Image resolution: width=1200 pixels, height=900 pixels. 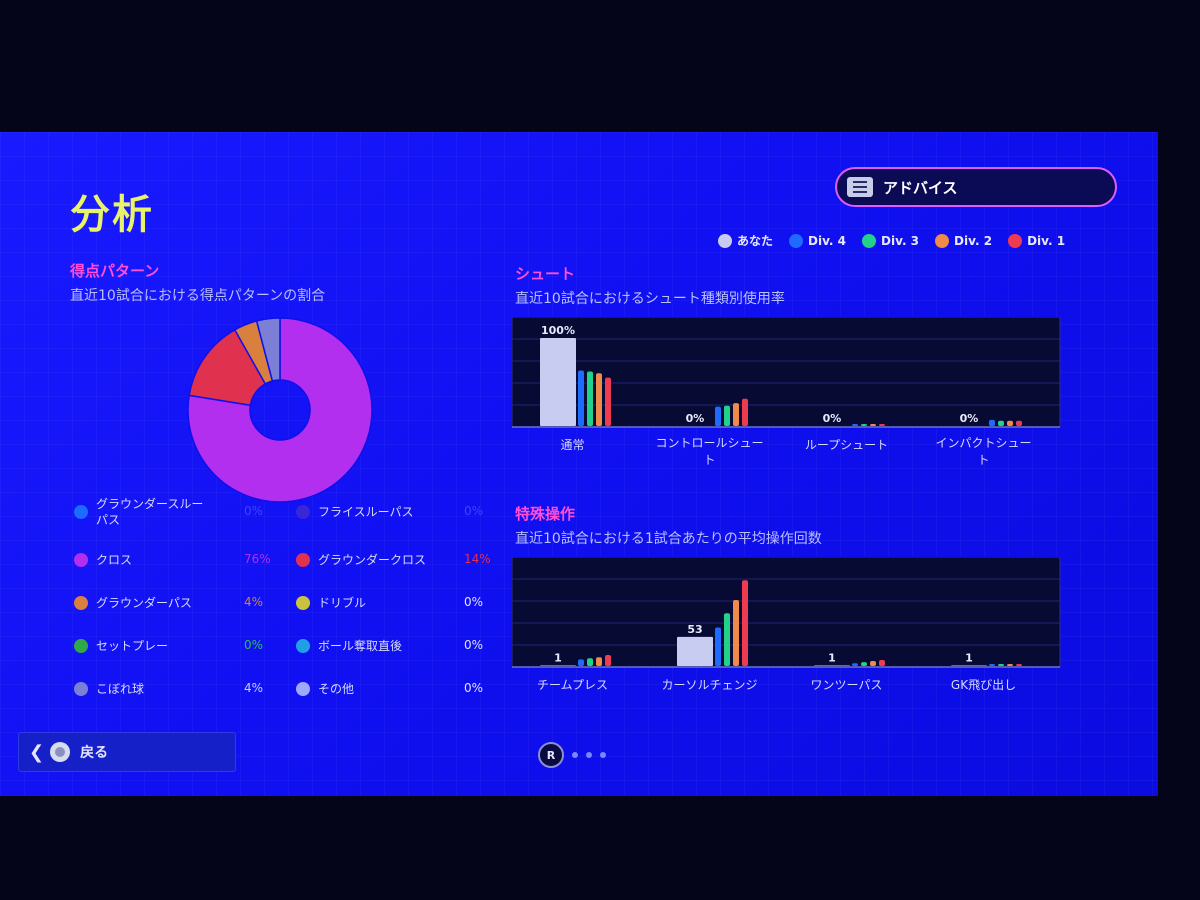 I want to click on chart-legend: あなた Div. 4 Div. 3 Div. 2 Div. 1, so click(x=891, y=240).